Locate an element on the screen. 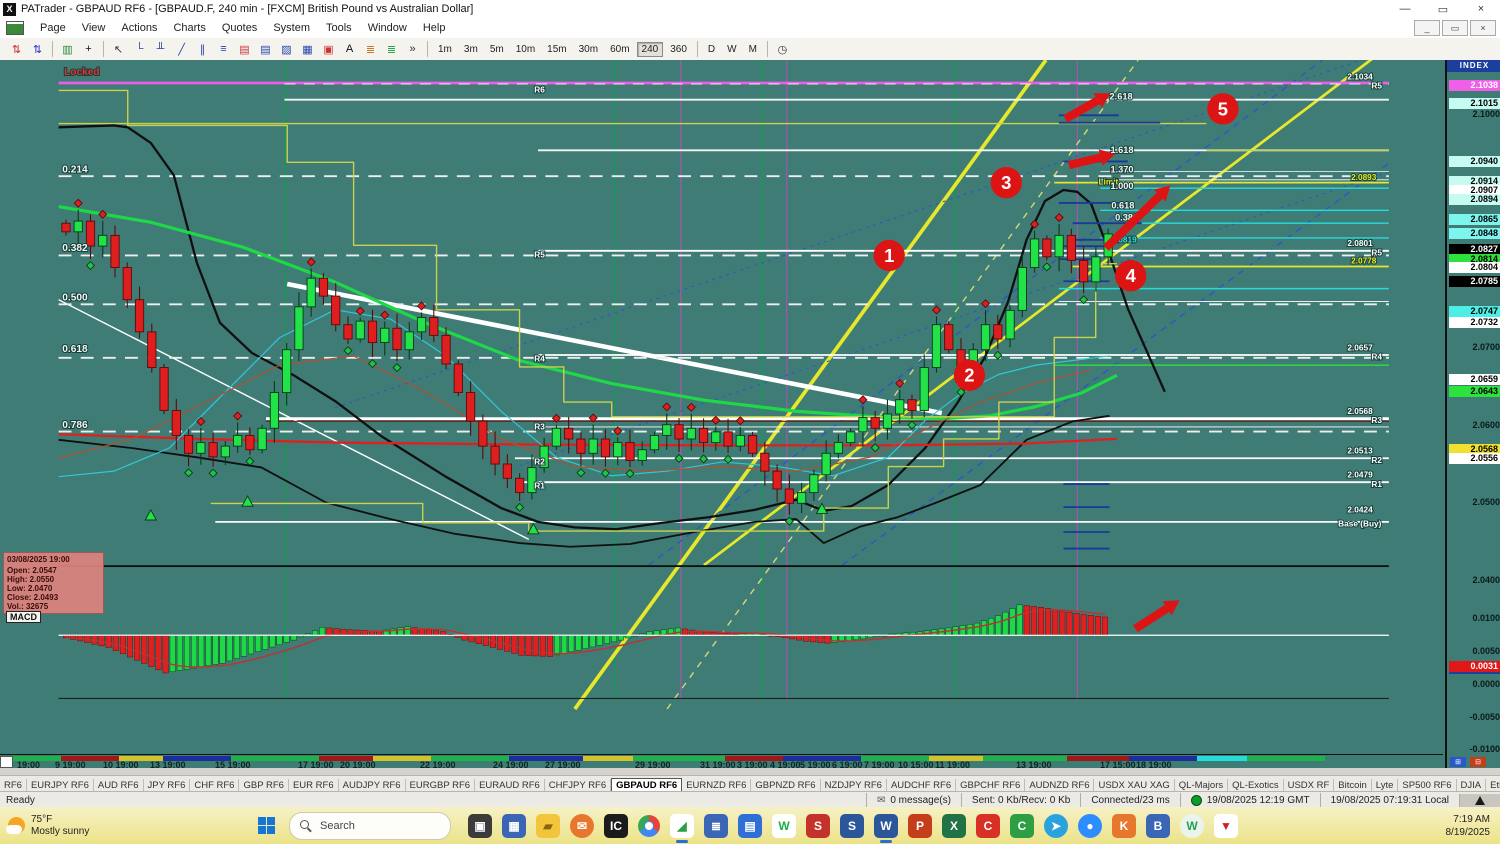 Image resolution: width=1500 pixels, height=844 pixels. trendline is located at coordinates (614, 348).